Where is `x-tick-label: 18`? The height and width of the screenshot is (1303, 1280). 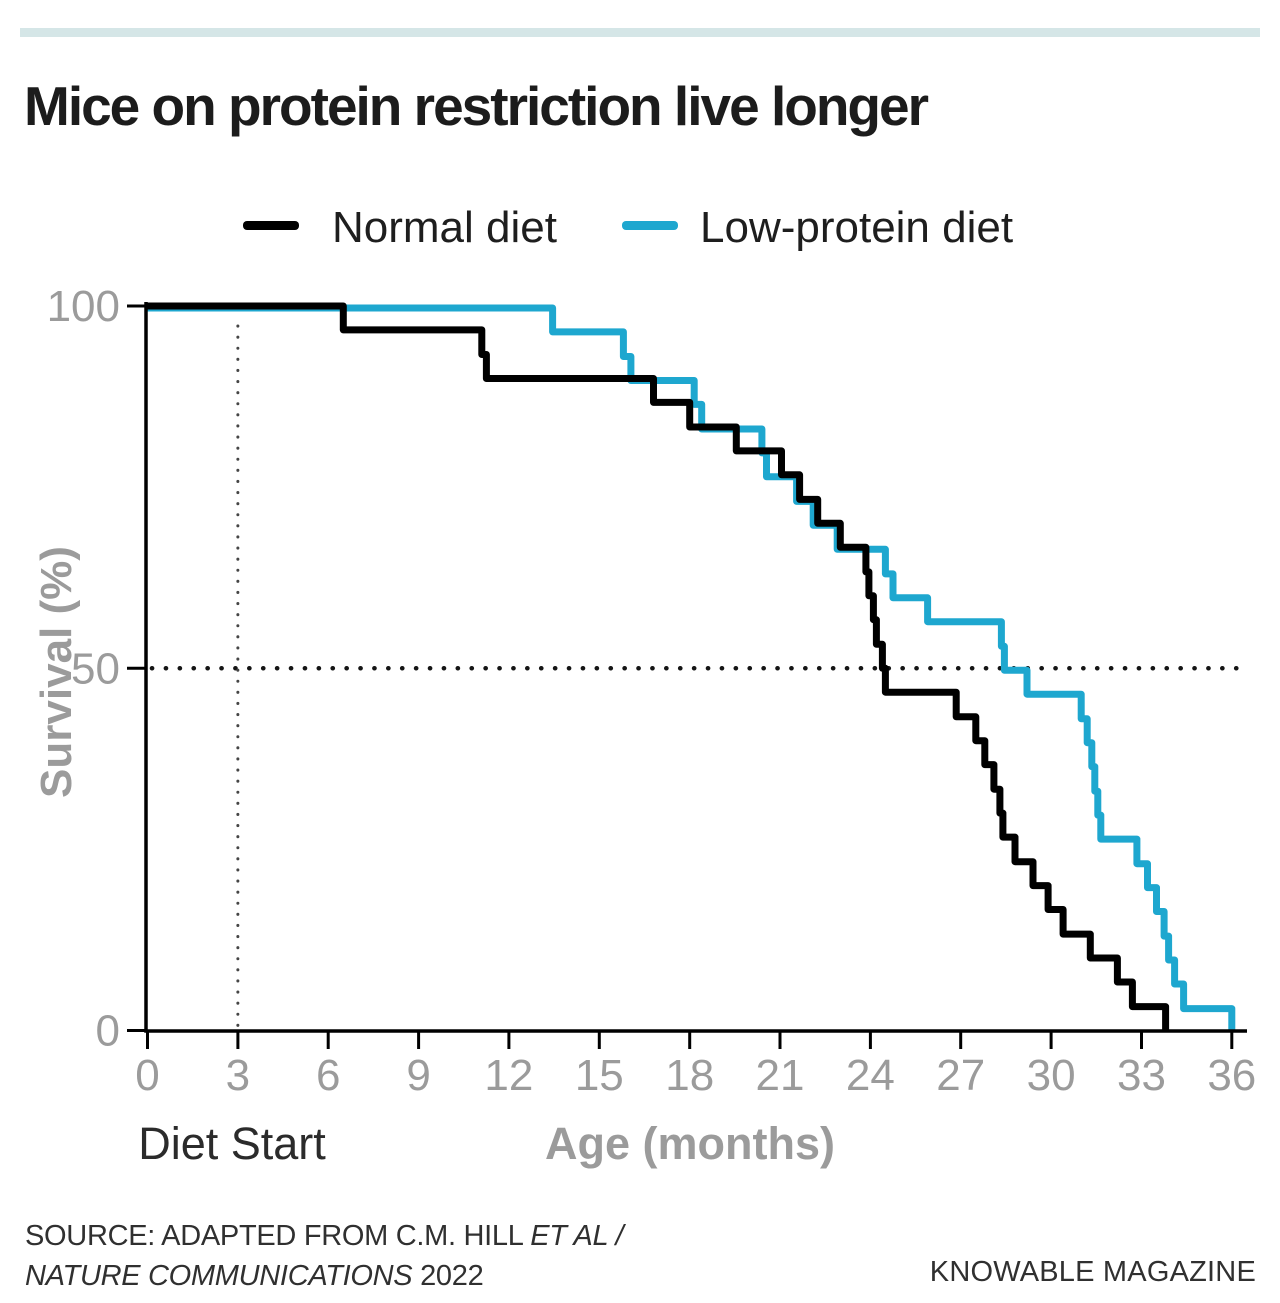
x-tick-label: 18 is located at coordinates (689, 1075).